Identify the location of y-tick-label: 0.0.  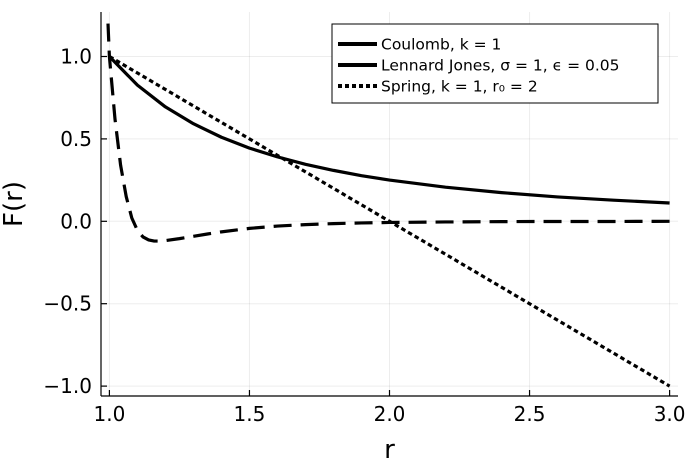
(76, 221).